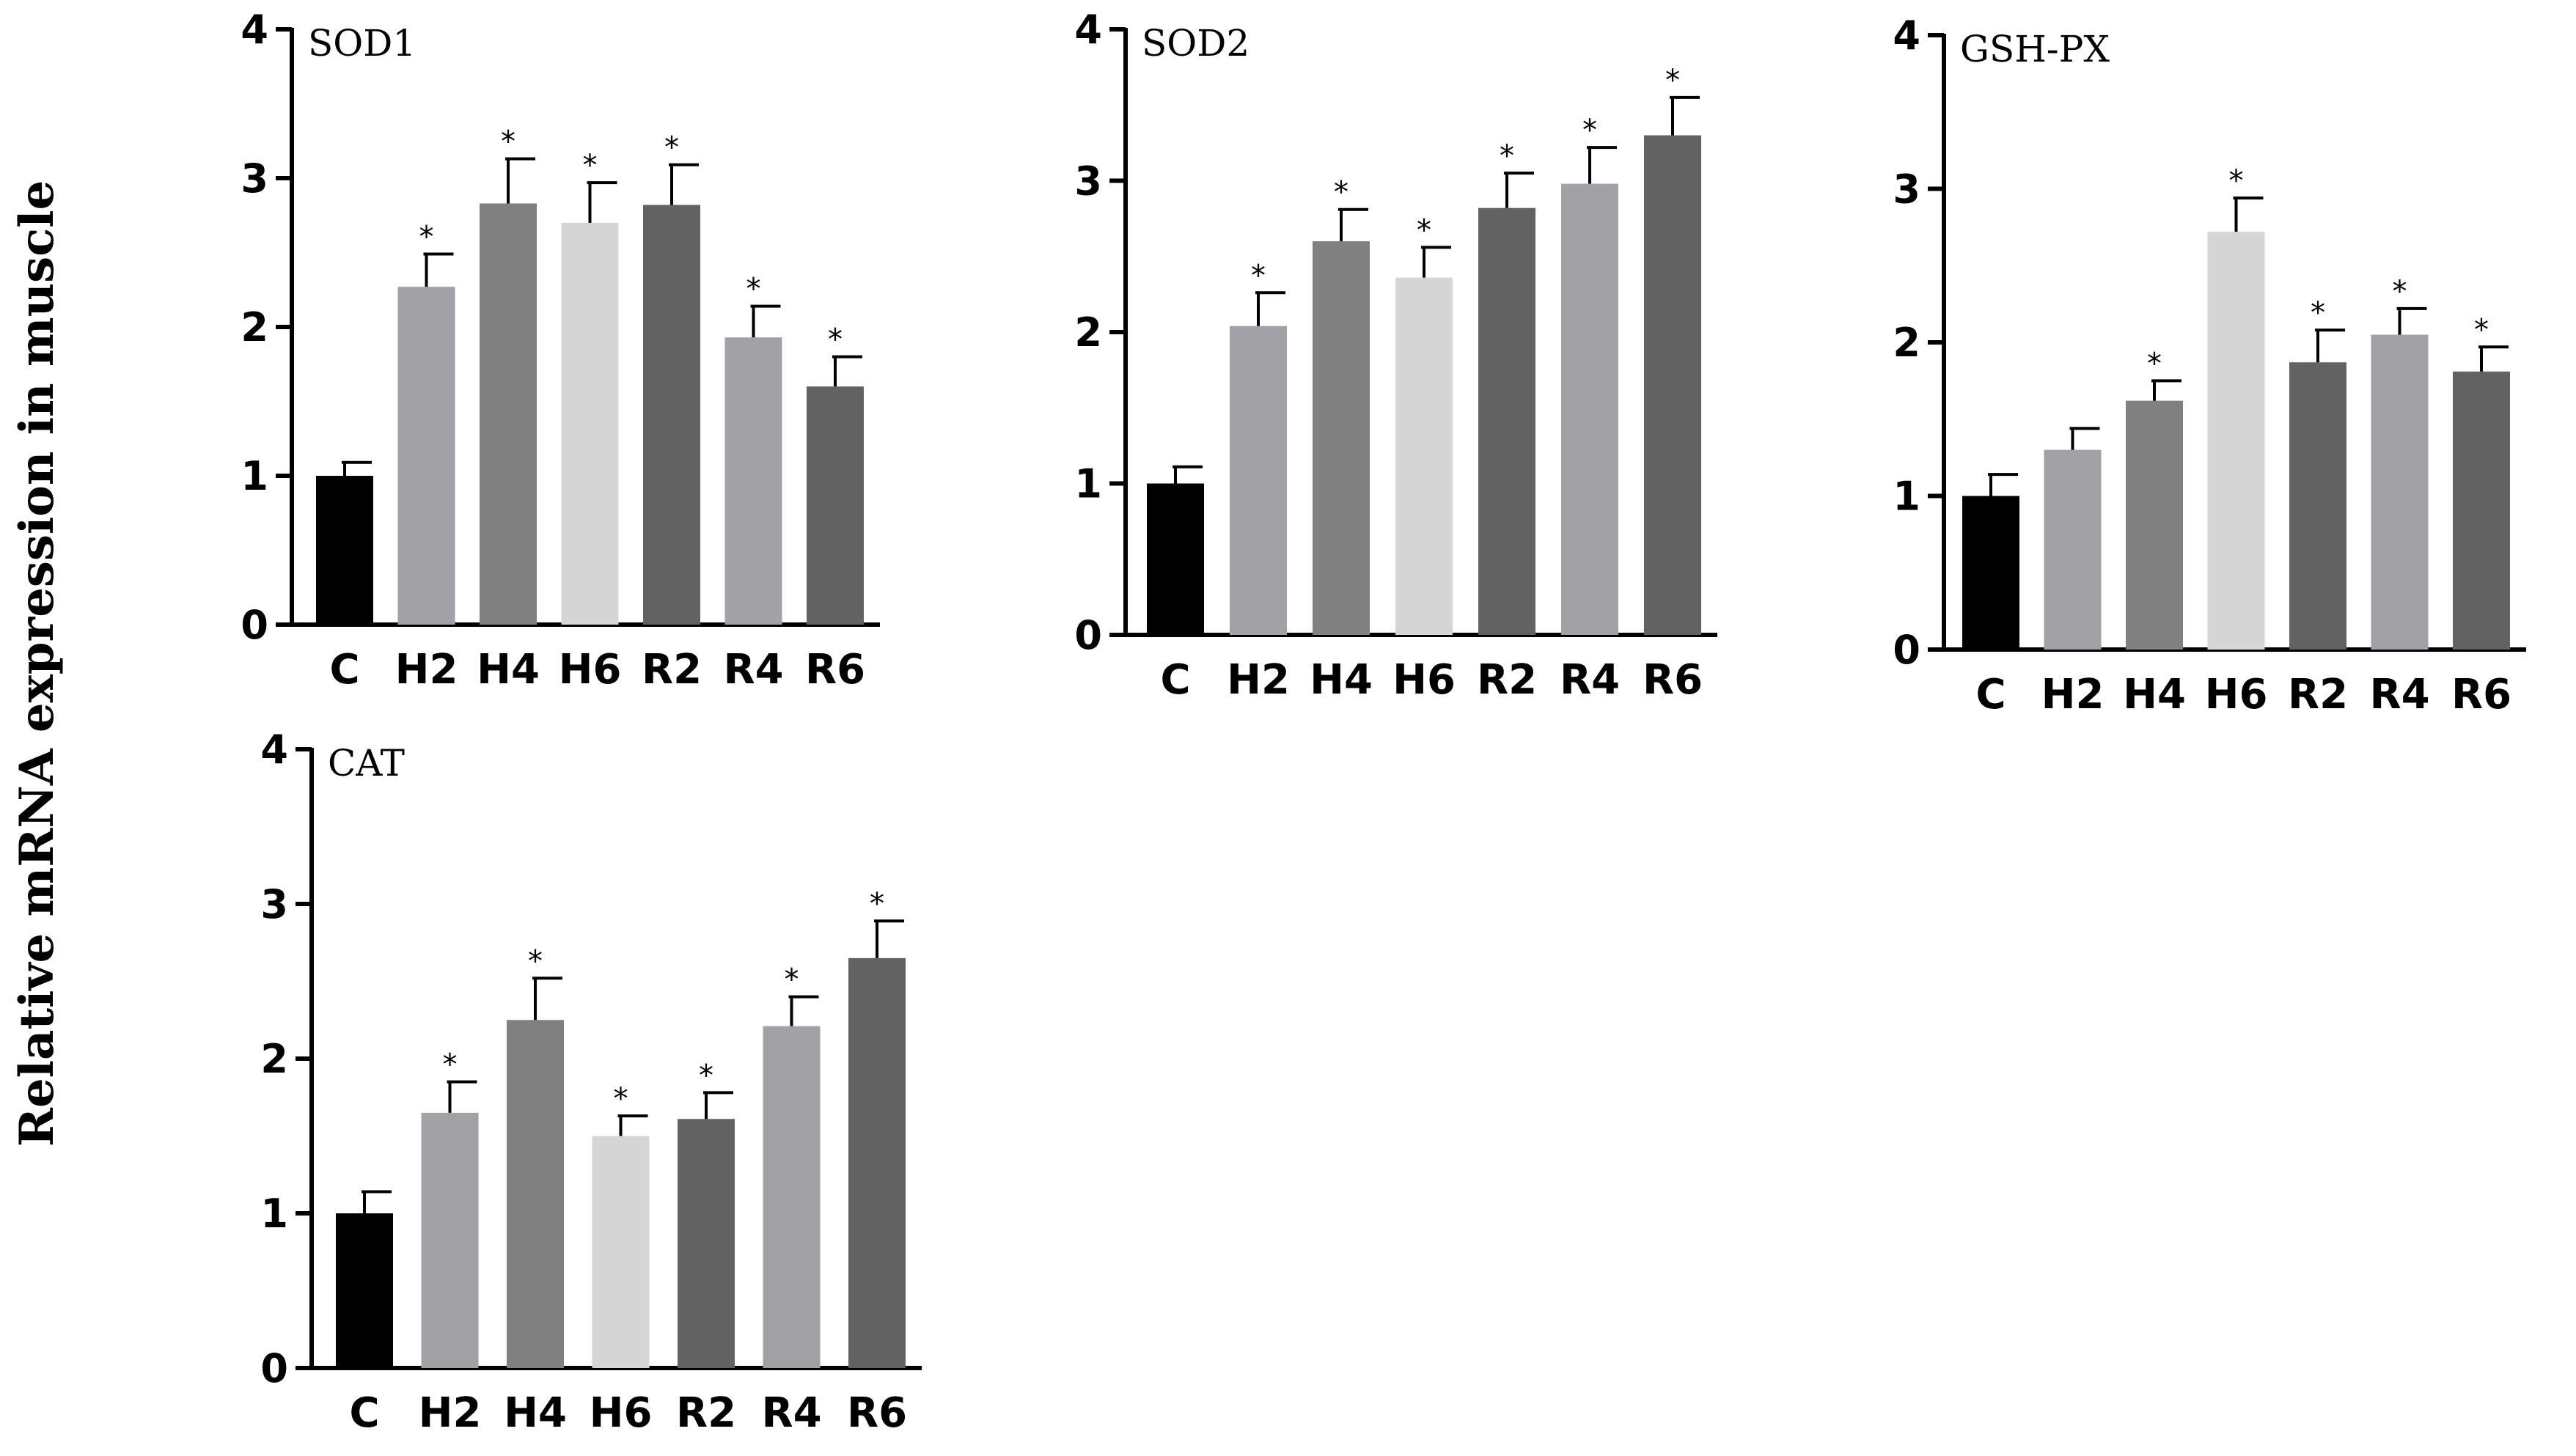 This screenshot has width=2576, height=1456. What do you see at coordinates (362, 43) in the screenshot?
I see `chart-title: SOD1` at bounding box center [362, 43].